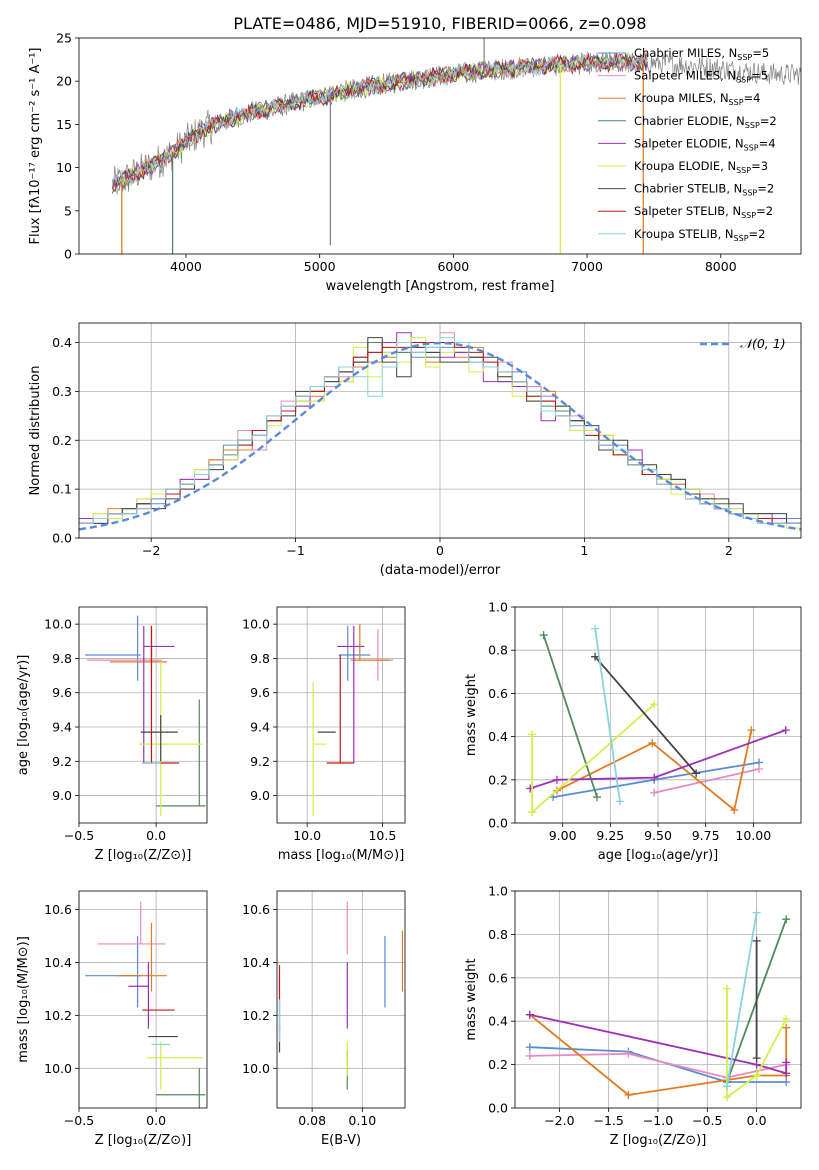 The height and width of the screenshot is (1170, 819). I want to click on age-vs-mass-frame, so click(341, 715).